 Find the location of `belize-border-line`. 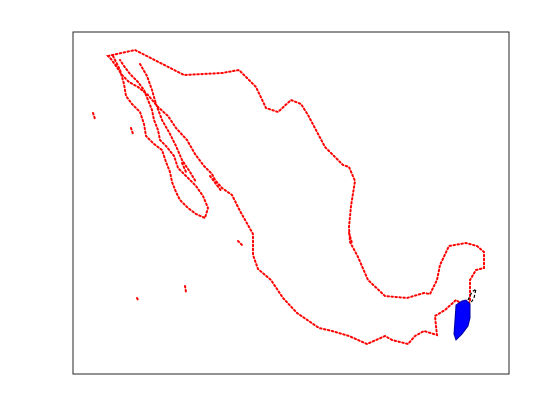

belize-border-line is located at coordinates (472, 296).